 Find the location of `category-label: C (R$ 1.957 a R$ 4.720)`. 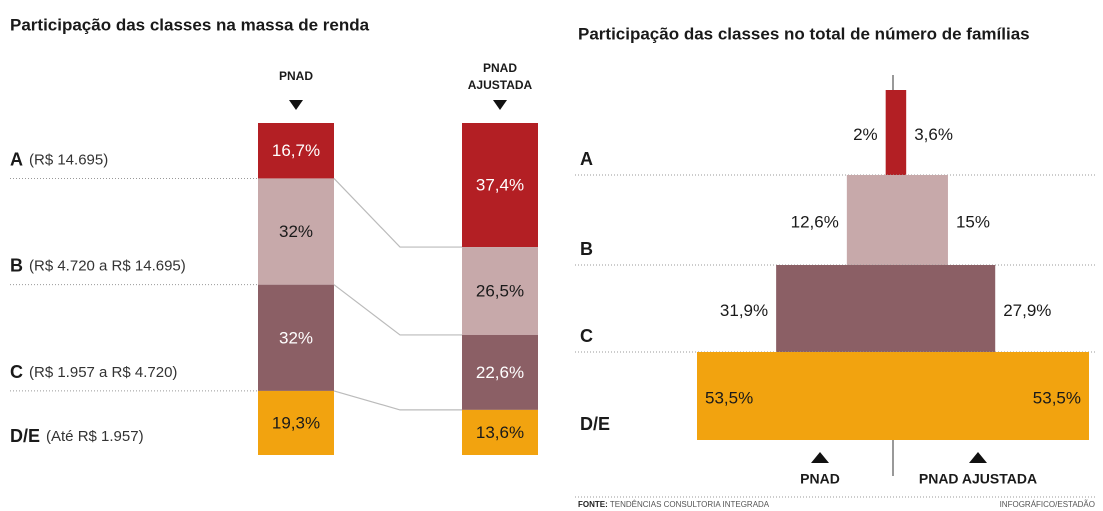

category-label: C (R$ 1.957 a R$ 4.720) is located at coordinates (93, 372).